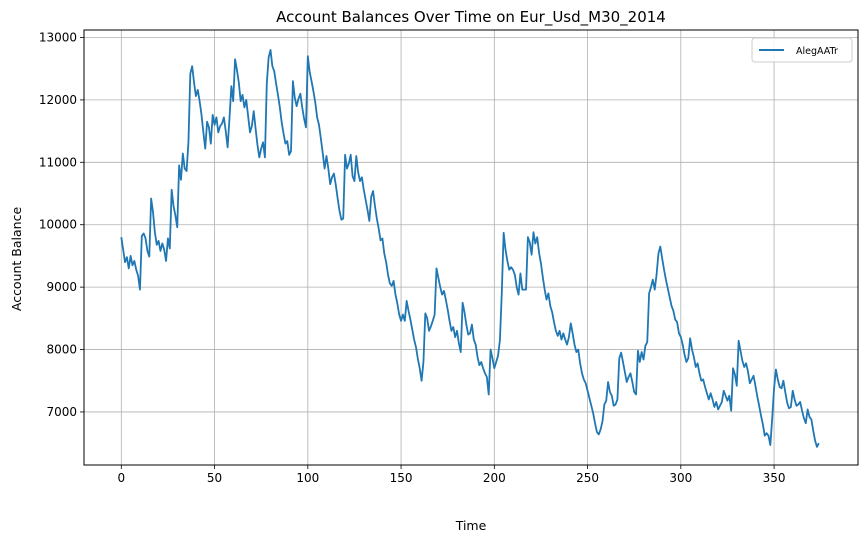 This screenshot has width=868, height=549. Describe the element at coordinates (58, 162) in the screenshot. I see `y-tick-label: 11000` at that location.